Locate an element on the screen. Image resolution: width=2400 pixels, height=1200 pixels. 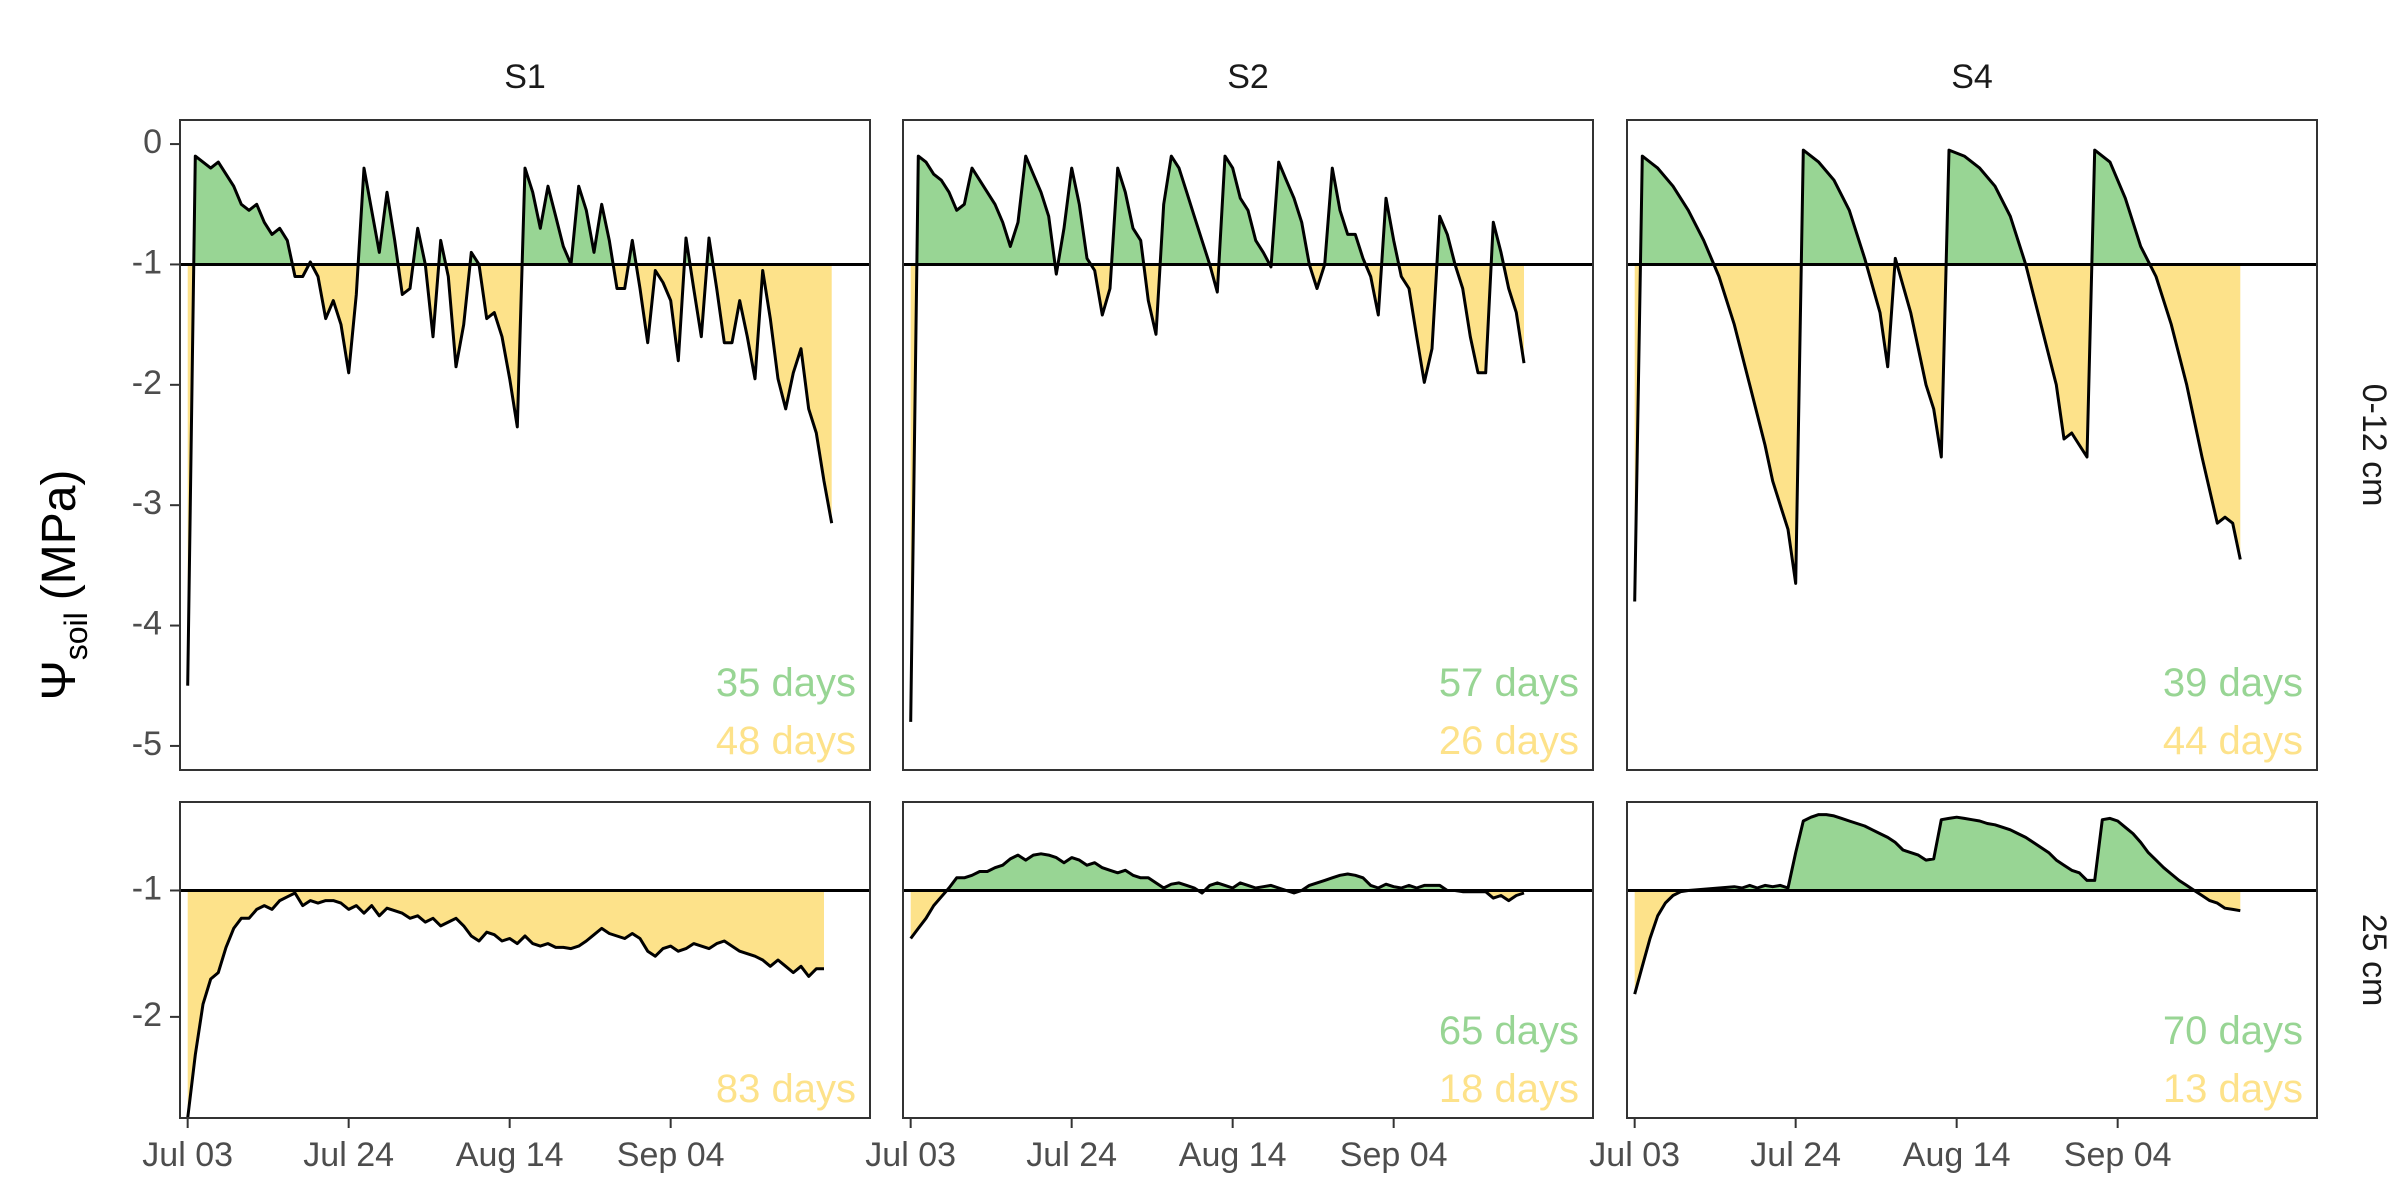
day-count-label: 83 days is located at coordinates (786, 1089).